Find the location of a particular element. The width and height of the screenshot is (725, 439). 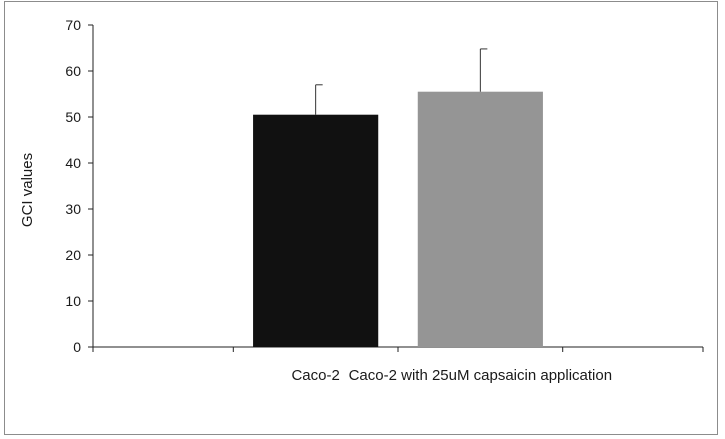

x-category-label: Caco-2 with 25uM capsaicin application is located at coordinates (480, 375).